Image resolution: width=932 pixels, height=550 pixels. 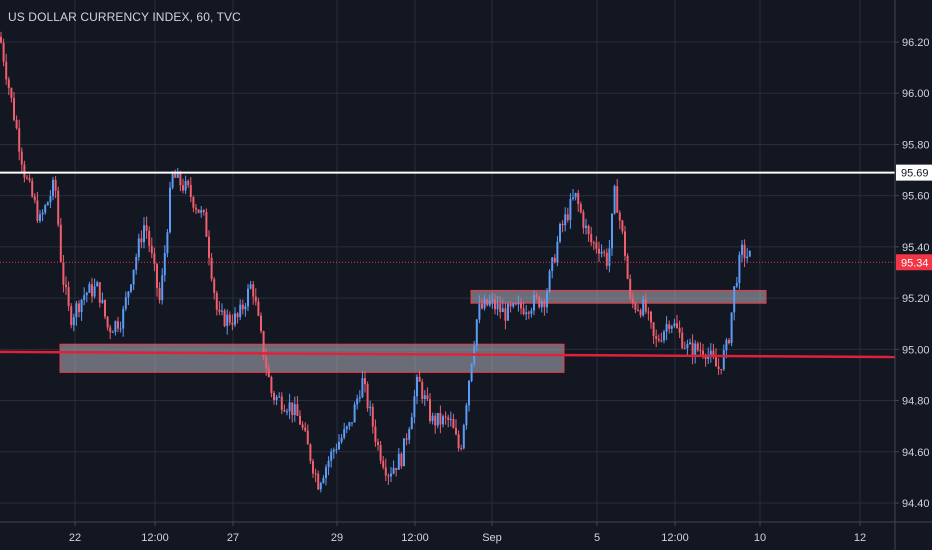 I want to click on zones, so click(x=413, y=331).